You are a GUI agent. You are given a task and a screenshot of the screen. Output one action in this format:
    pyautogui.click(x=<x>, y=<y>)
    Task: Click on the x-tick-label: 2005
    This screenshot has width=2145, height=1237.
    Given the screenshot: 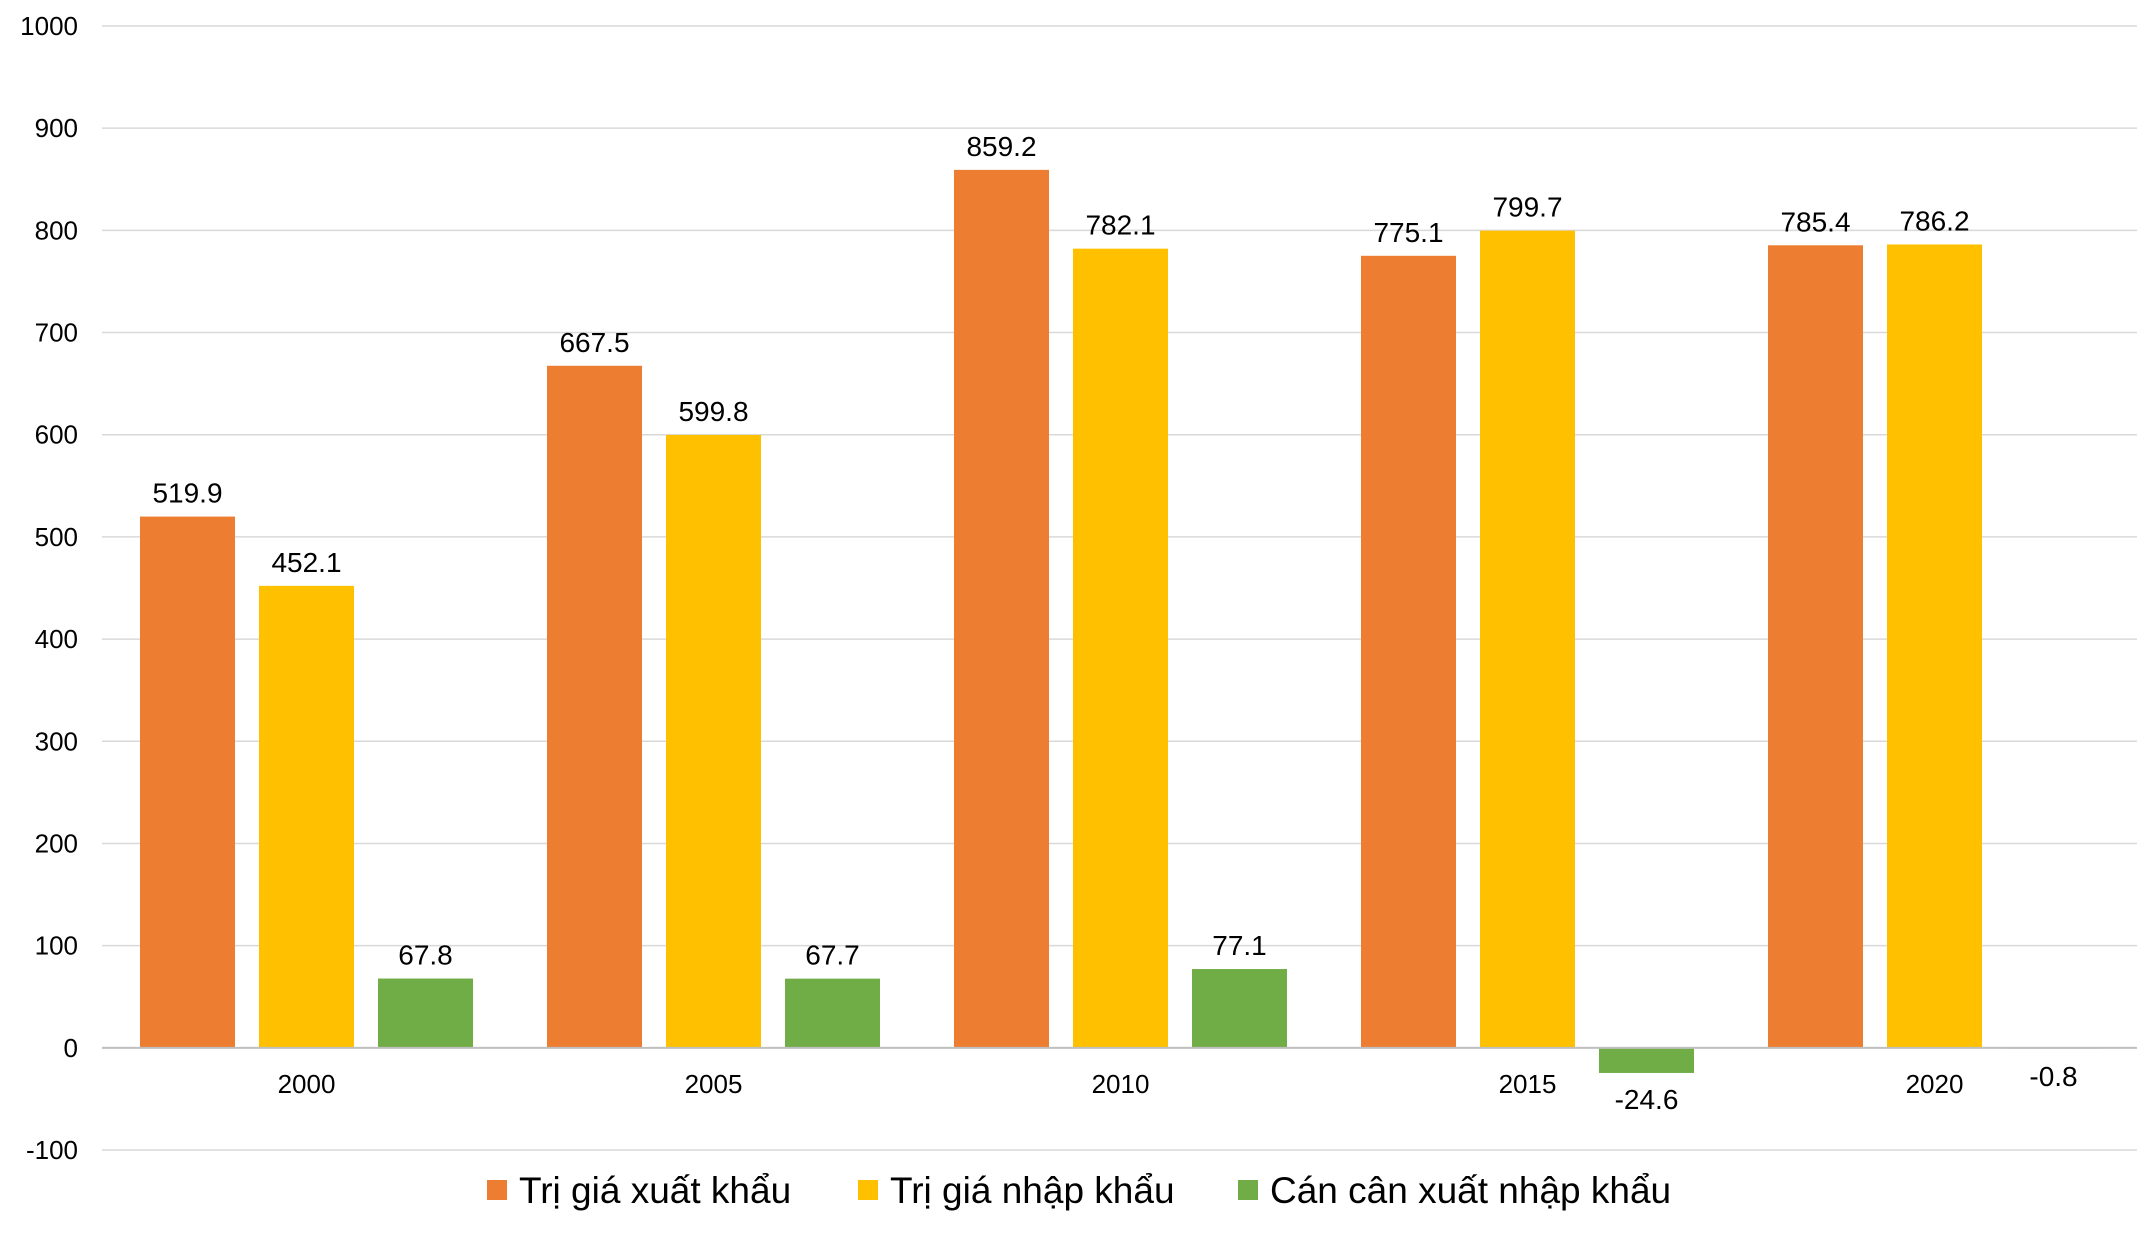 What is the action you would take?
    pyautogui.click(x=714, y=1084)
    